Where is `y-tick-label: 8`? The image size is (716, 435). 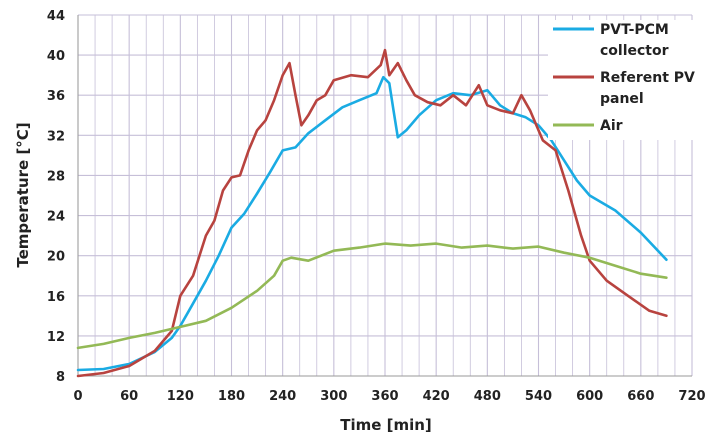 y-tick-label: 8 is located at coordinates (60, 377).